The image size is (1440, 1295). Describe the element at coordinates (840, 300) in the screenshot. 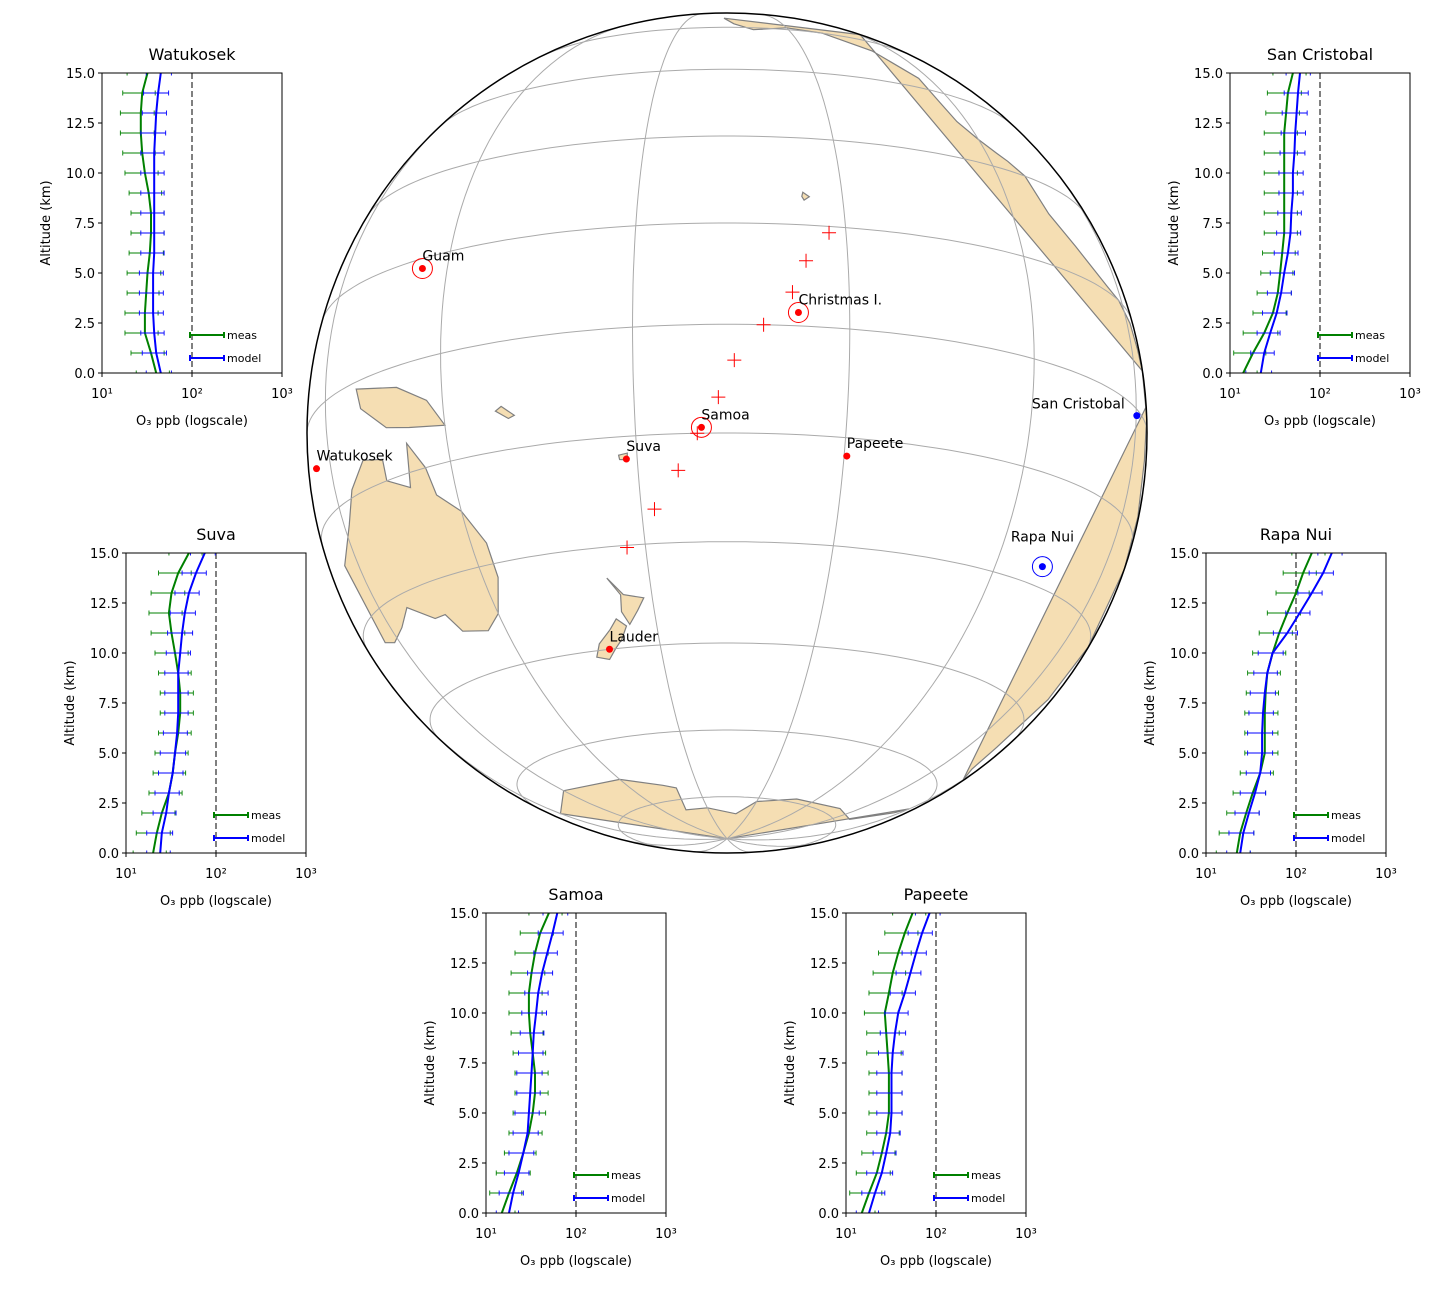

I see `station-label: Christmas I.` at that location.